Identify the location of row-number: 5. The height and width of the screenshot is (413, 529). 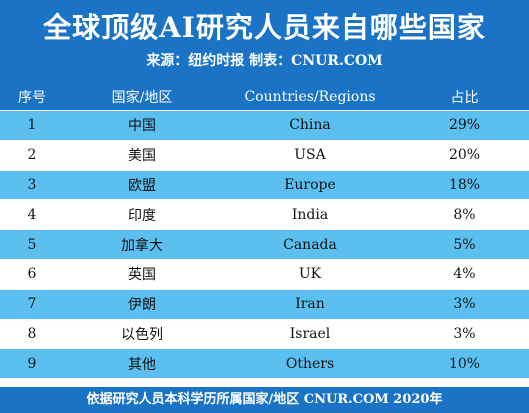
(32, 244).